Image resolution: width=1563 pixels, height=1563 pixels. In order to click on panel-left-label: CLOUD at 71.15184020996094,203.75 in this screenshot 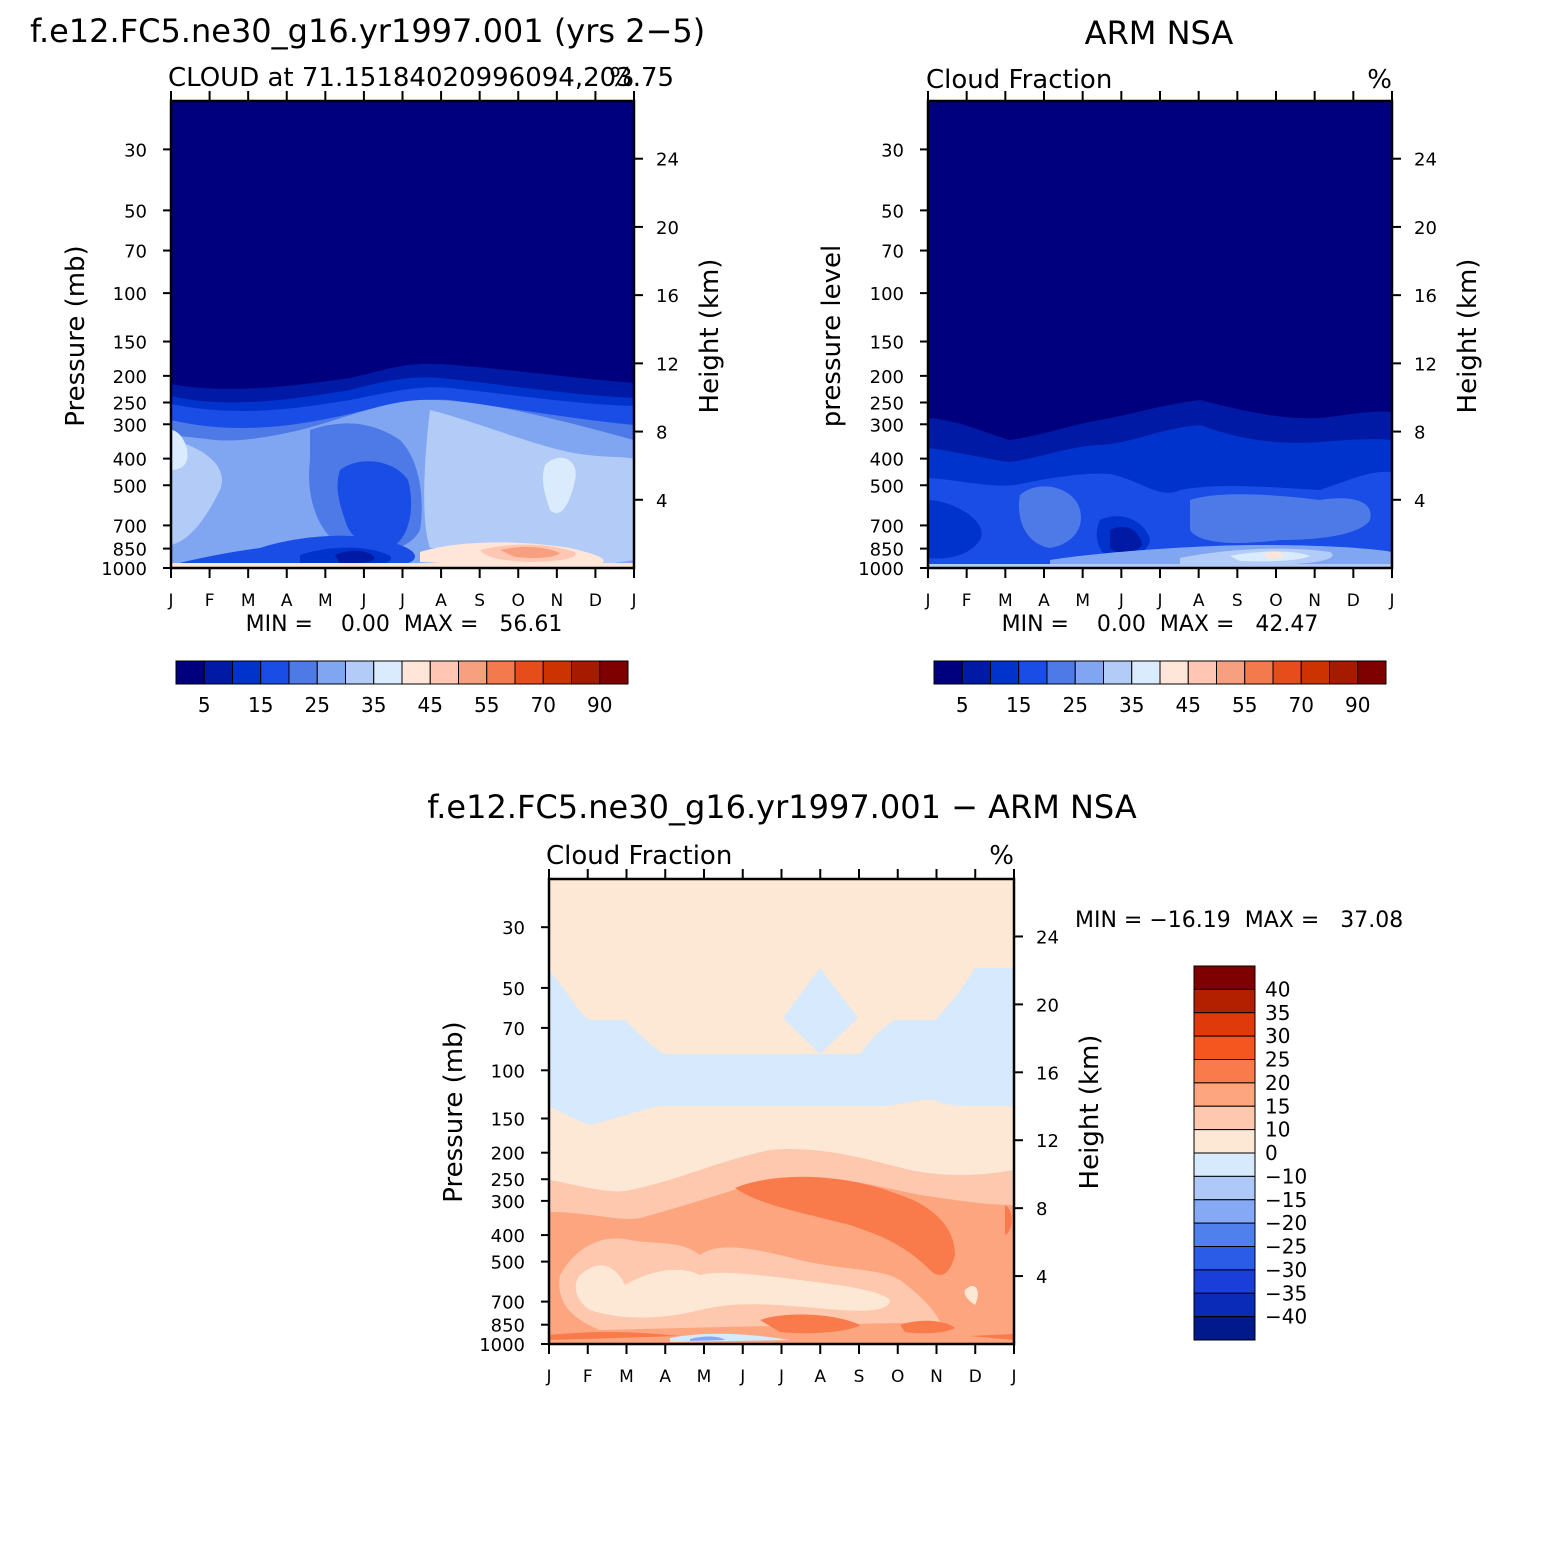, I will do `click(421, 78)`.